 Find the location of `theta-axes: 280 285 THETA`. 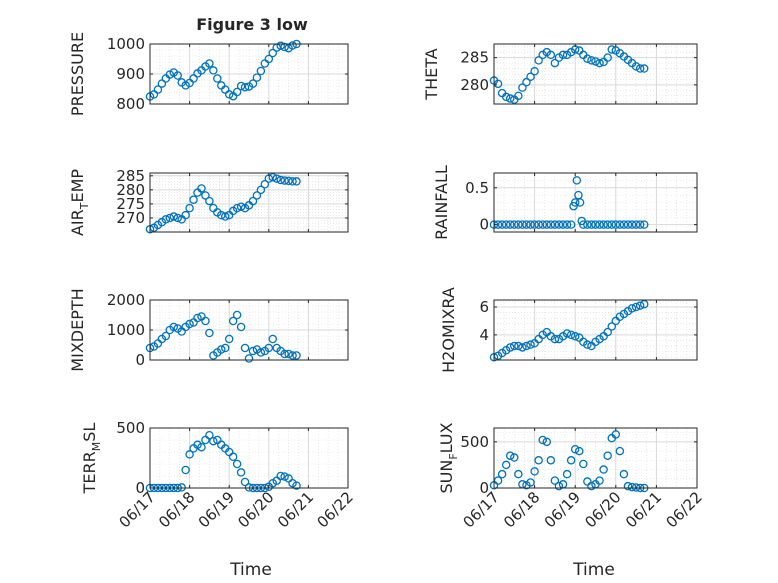

theta-axes: 280 285 THETA is located at coordinates (560, 74).